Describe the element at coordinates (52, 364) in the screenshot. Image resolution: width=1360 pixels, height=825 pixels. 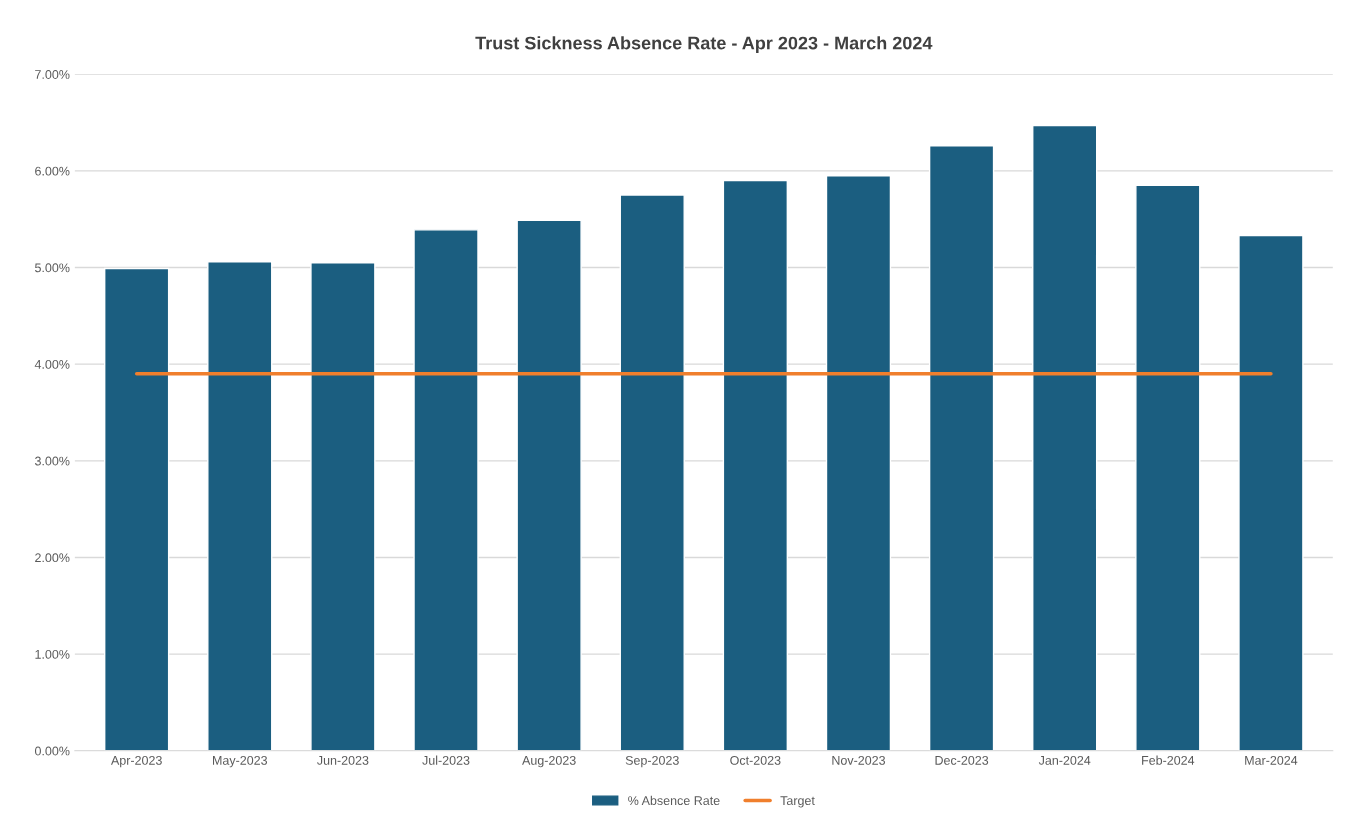
I see `y-tick-label: 4.00%` at that location.